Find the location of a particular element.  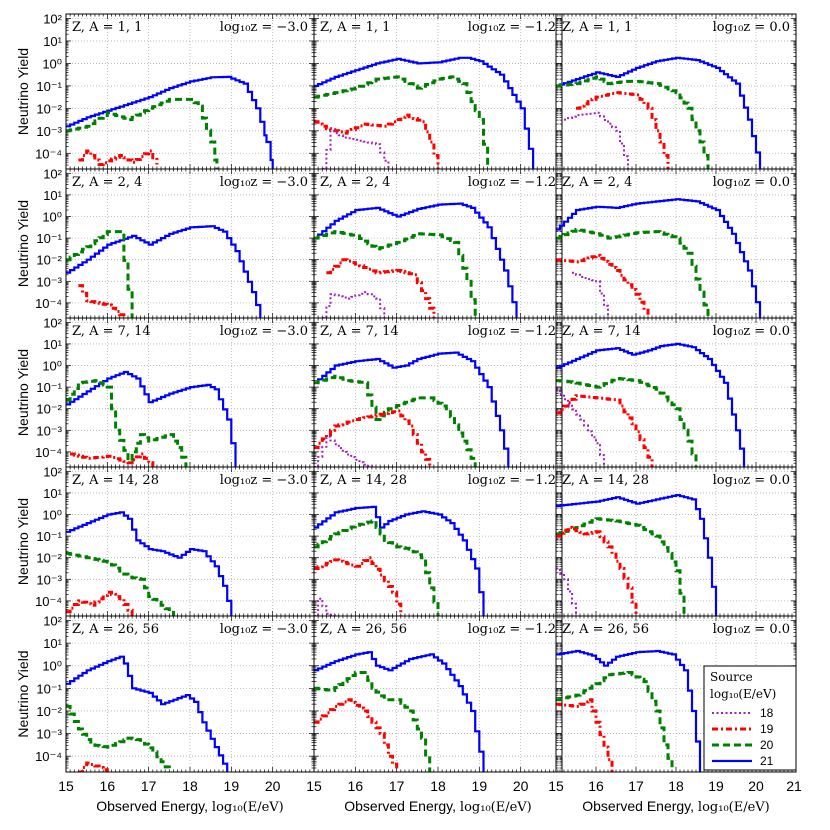

grid is located at coordinates (190, 243).